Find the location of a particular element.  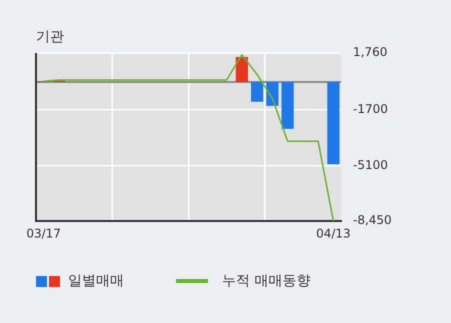

x-tick-label: 03/17 is located at coordinates (43, 233).